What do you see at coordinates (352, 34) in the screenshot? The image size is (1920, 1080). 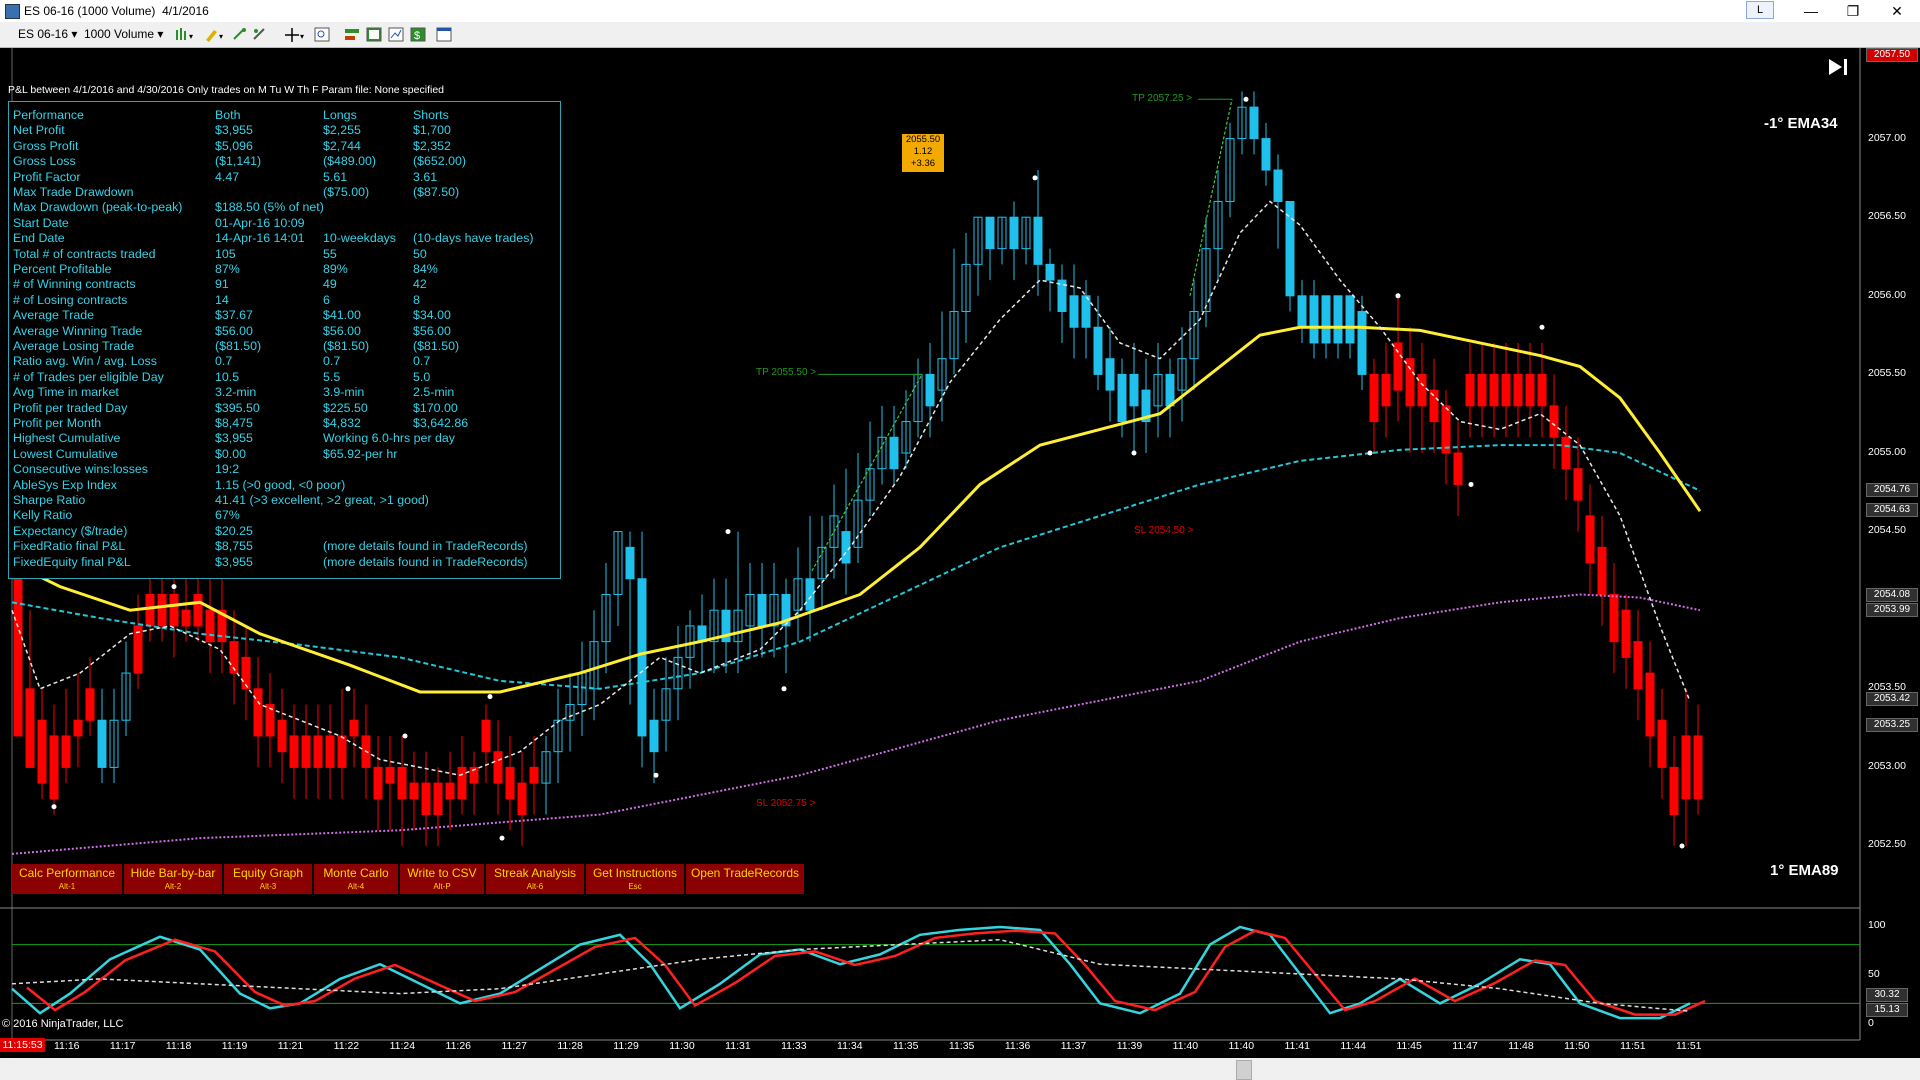 I see `properties-icon` at bounding box center [352, 34].